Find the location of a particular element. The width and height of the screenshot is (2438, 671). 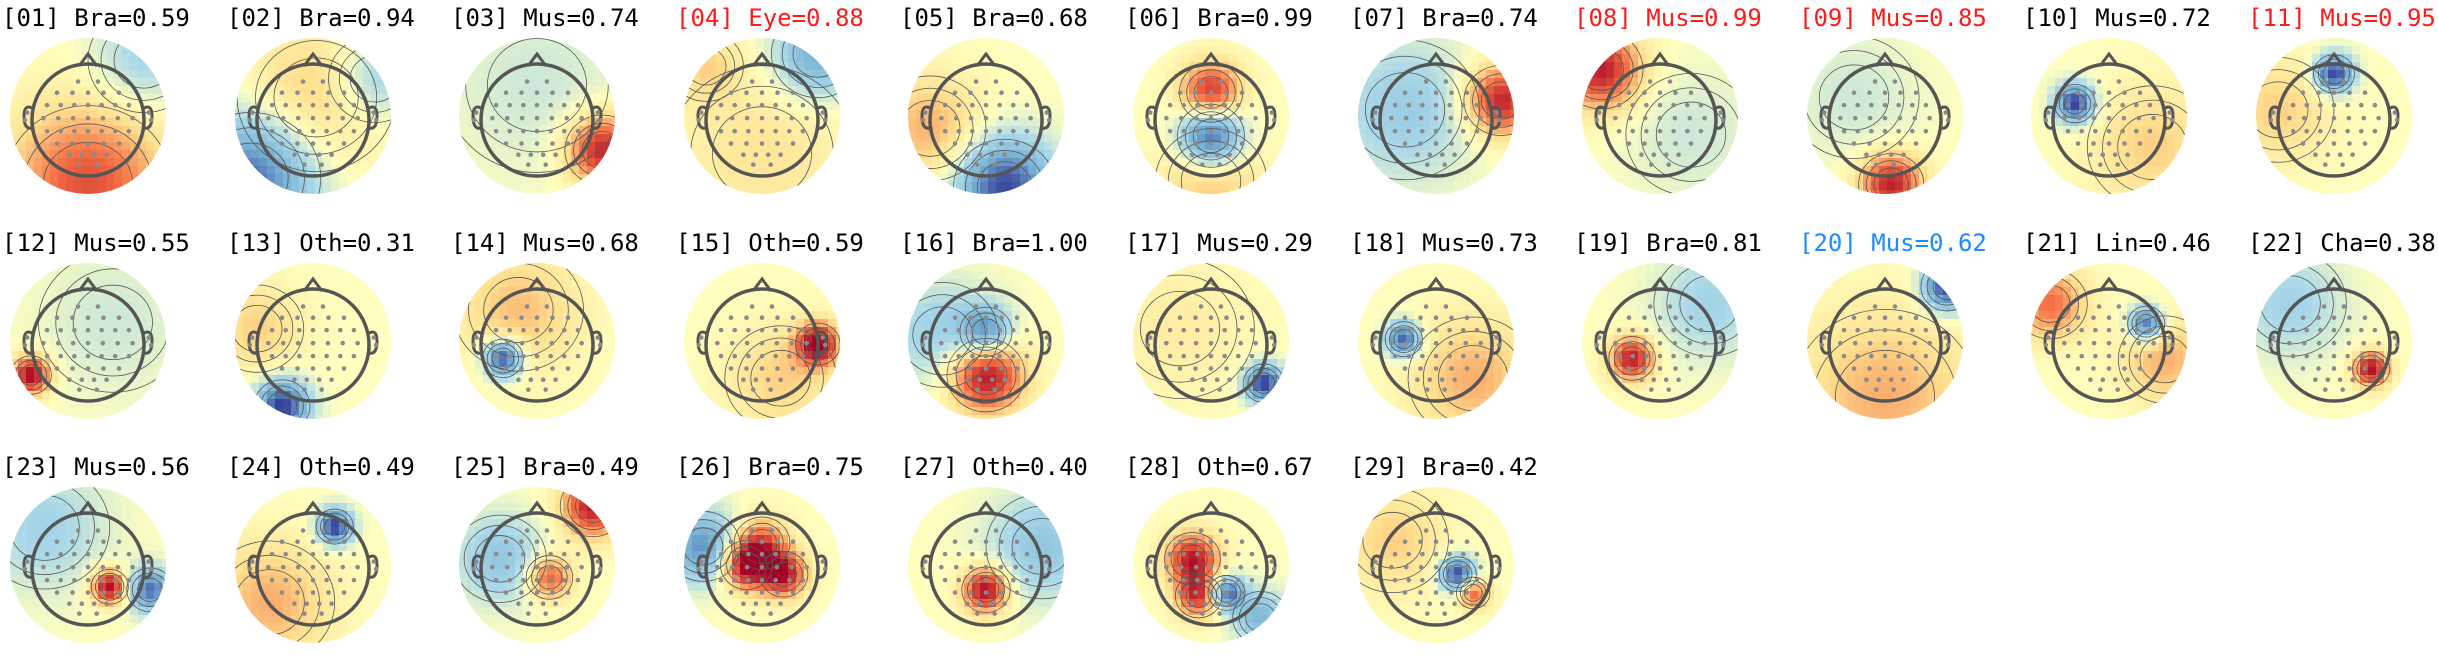

ica-component-tile: [23] Mus=0.56 is located at coordinates (114, 560).